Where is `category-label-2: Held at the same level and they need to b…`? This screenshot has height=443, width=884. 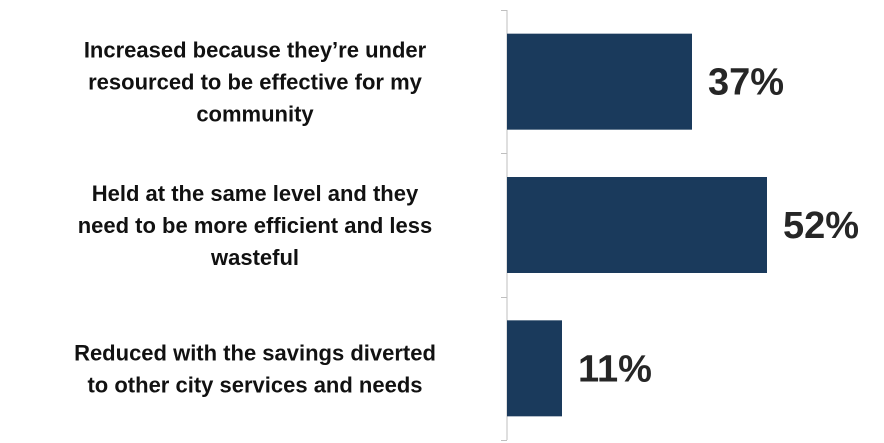 category-label-2: Held at the same level and they need to b… is located at coordinates (255, 225).